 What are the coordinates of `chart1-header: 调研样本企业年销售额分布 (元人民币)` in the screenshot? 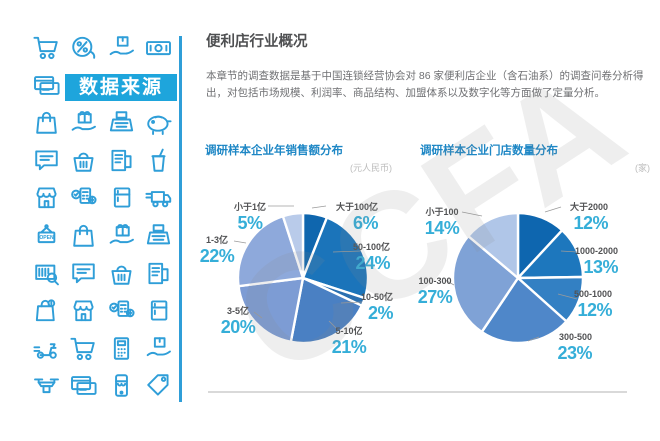 It's located at (298, 159).